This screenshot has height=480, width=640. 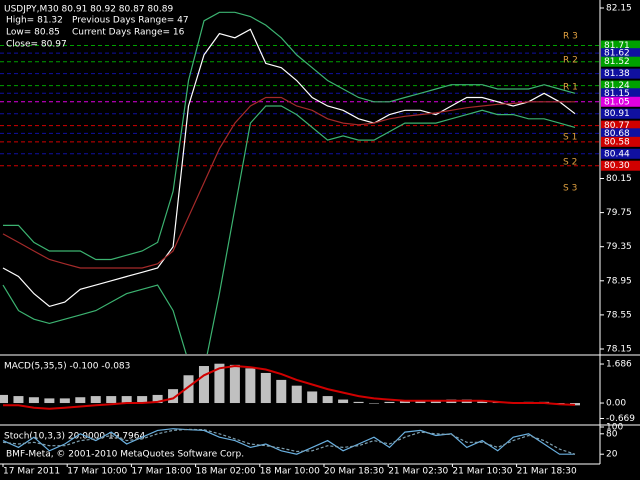 What do you see at coordinates (161, 472) in the screenshot?
I see `x-tick-label: 17 Mar 18:00` at bounding box center [161, 472].